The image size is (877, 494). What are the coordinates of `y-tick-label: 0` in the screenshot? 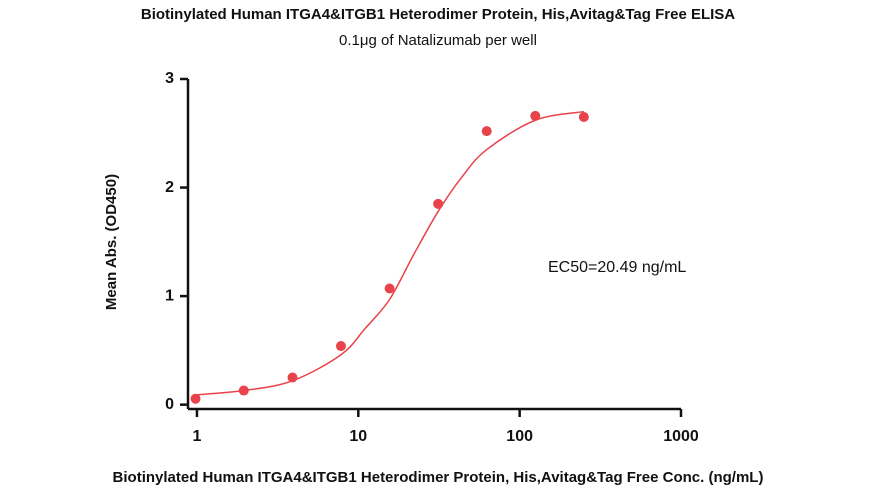 It's located at (169, 404).